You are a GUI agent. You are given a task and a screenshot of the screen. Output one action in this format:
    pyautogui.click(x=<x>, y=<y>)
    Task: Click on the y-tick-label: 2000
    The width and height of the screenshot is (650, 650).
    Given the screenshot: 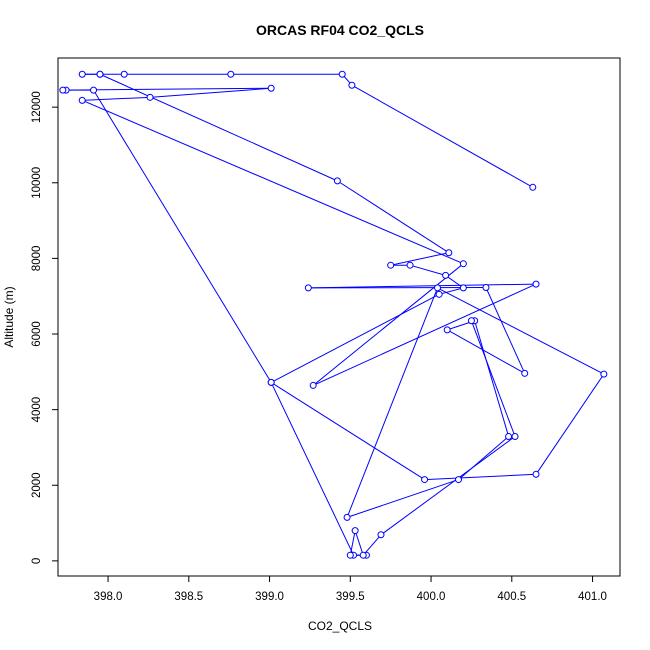 What is the action you would take?
    pyautogui.click(x=37, y=485)
    